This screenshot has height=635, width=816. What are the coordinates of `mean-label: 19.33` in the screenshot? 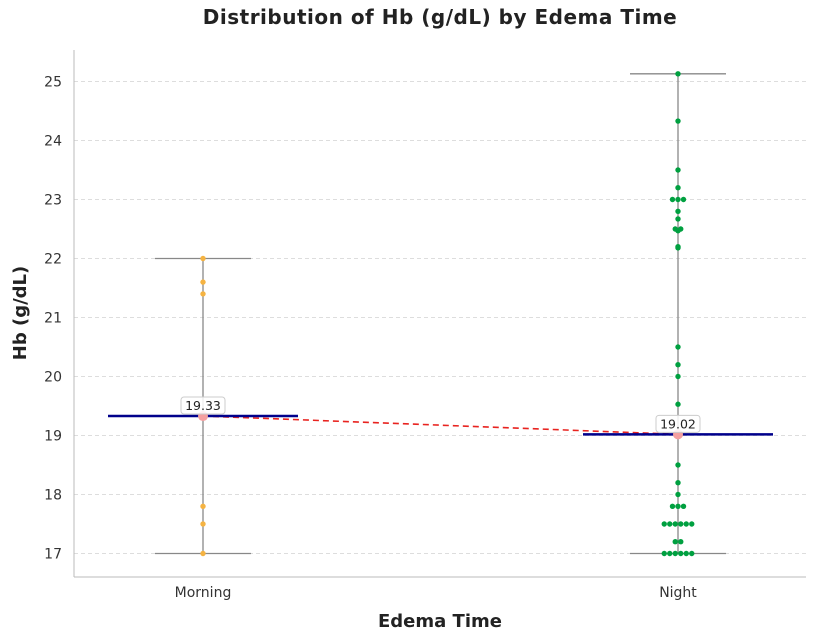 It's located at (203, 405).